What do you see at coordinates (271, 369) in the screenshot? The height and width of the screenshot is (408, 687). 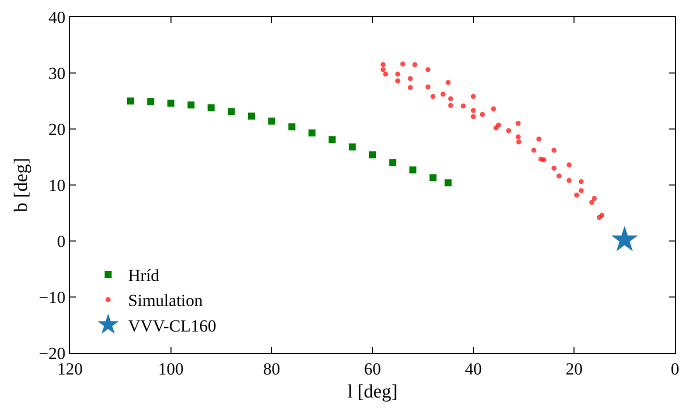 I see `x-tick-label: 80` at bounding box center [271, 369].